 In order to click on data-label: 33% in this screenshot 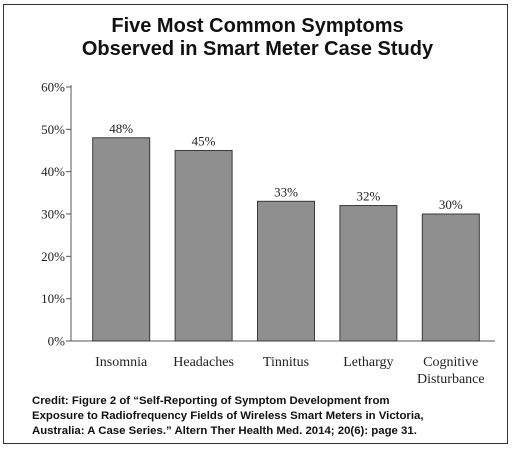, I will do `click(286, 191)`.